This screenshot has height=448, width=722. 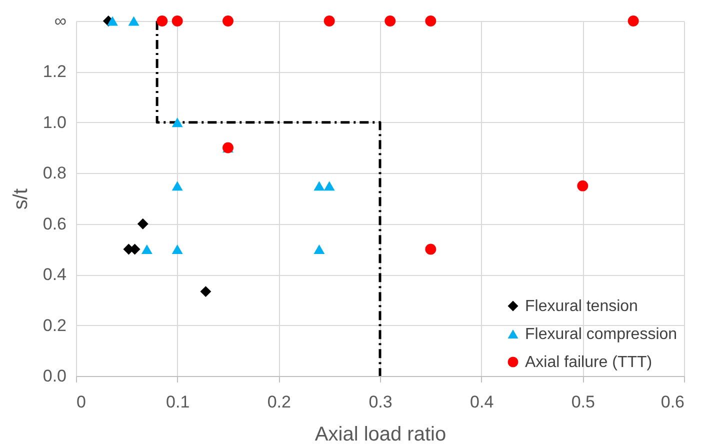 What do you see at coordinates (380, 435) in the screenshot?
I see `x-axis-title: Axial load ratio` at bounding box center [380, 435].